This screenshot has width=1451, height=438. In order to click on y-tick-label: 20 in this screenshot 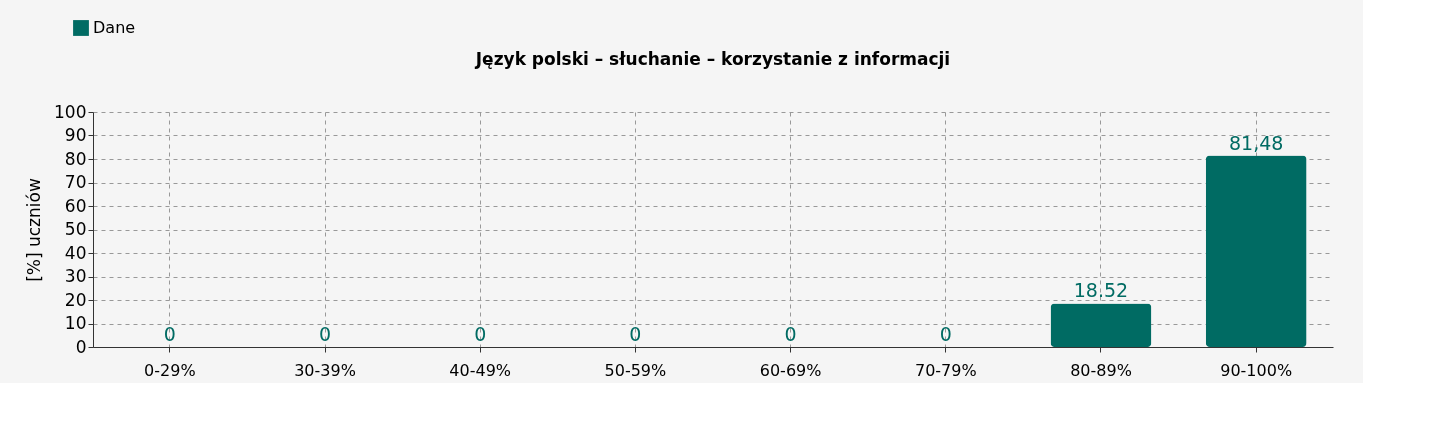, I will do `click(75, 299)`.